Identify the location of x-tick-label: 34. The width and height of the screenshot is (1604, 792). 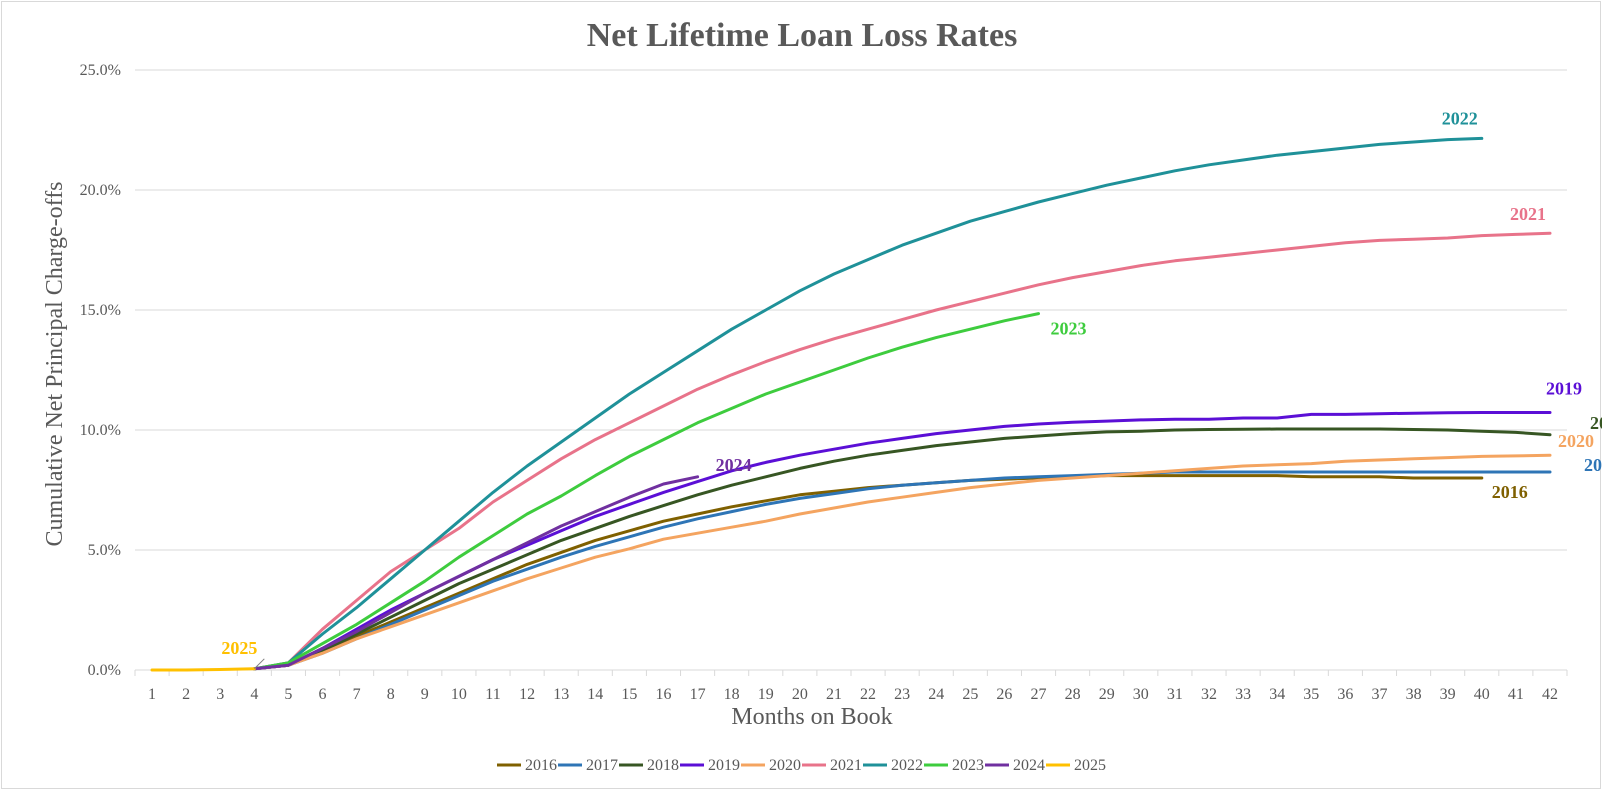
(1277, 694).